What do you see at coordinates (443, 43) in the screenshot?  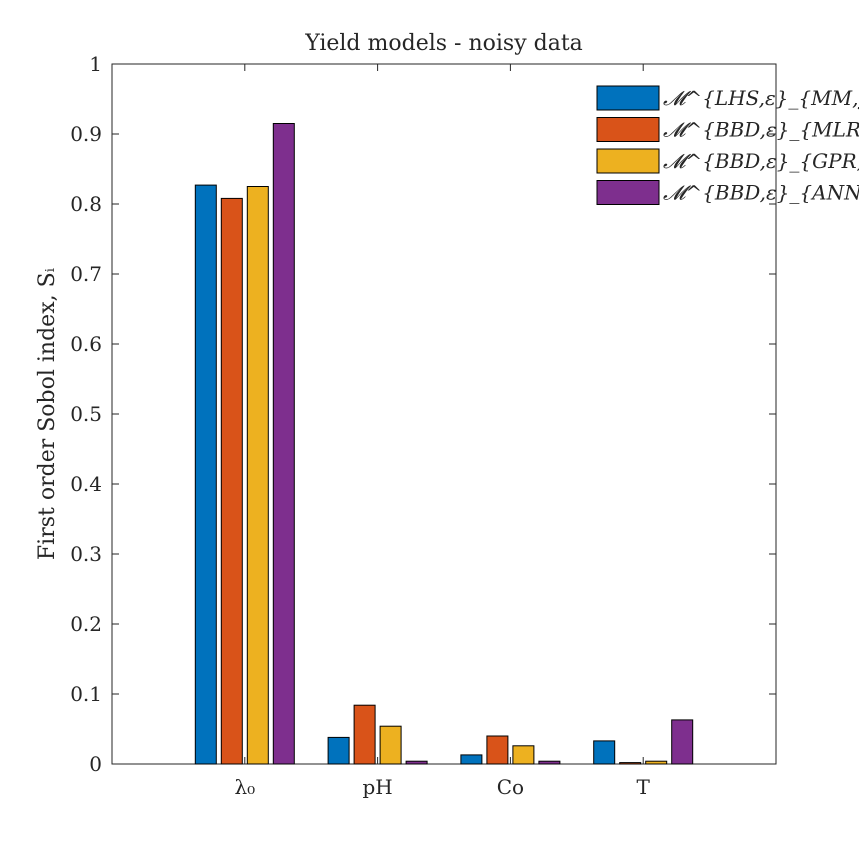 I see `chart-title: Yield models - noisy data` at bounding box center [443, 43].